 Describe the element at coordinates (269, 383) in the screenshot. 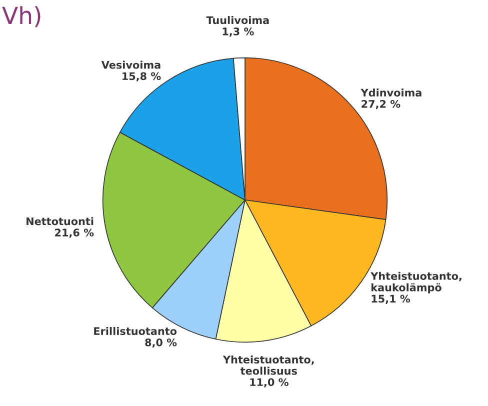

I see `data-label: 11,0 %` at that location.